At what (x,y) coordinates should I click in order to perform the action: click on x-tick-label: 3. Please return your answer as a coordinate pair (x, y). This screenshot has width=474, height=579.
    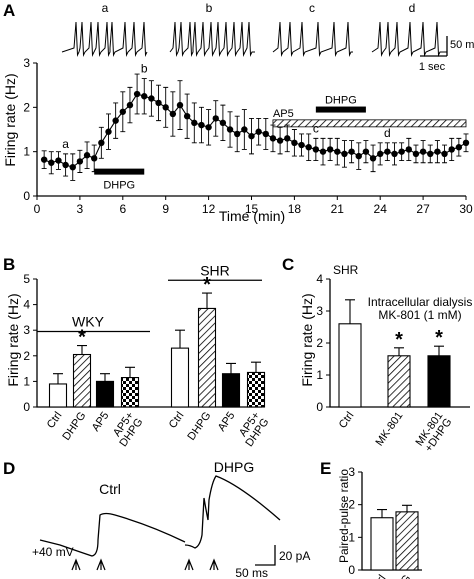
    Looking at the image, I should click on (80, 209).